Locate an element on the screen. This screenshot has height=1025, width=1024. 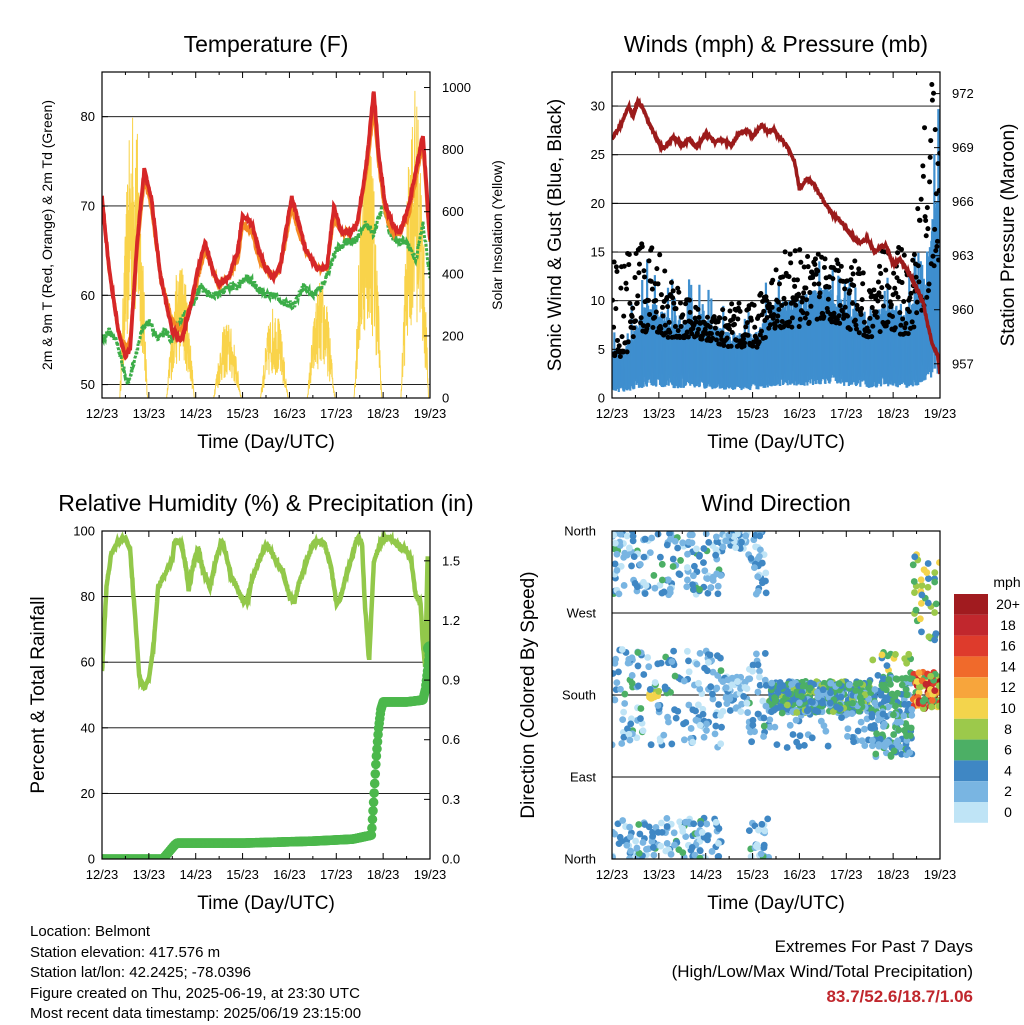
x-tick-label: 16/23 is located at coordinates (799, 874).